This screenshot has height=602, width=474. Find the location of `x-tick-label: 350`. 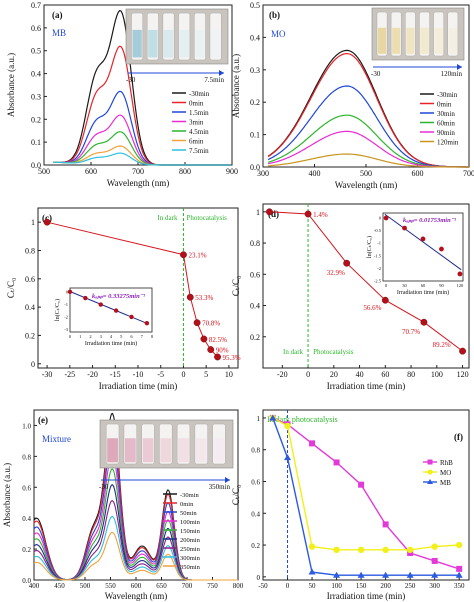

x-tick-label: 350 is located at coordinates (459, 586).